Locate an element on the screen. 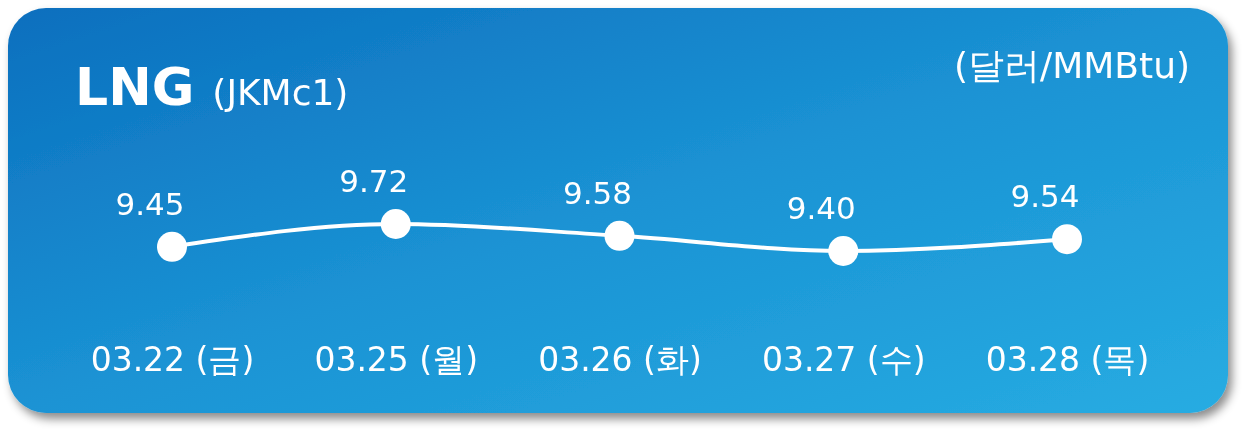 Image resolution: width=1250 pixels, height=435 pixels. y-axis-title: (달러/MMBtu) is located at coordinates (1072, 65).